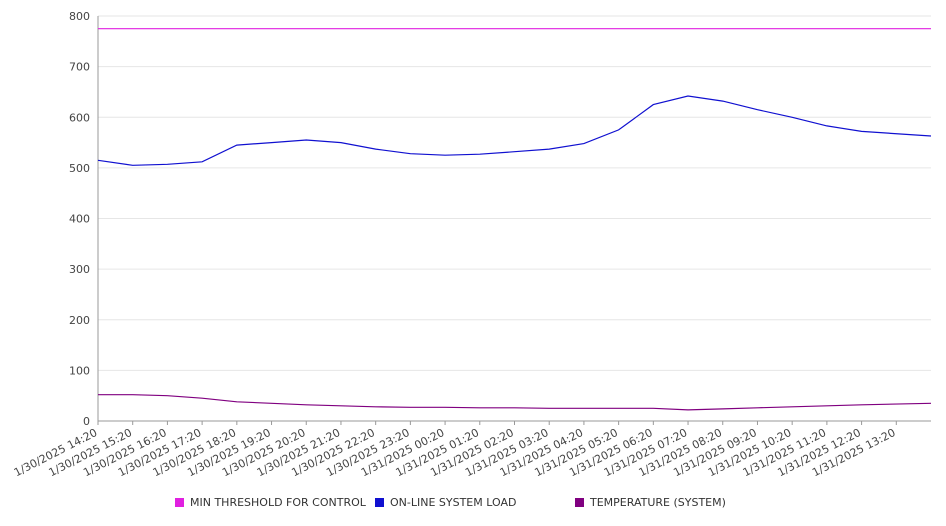 Image resolution: width=946 pixels, height=526 pixels. Describe the element at coordinates (79, 16) in the screenshot. I see `y-tick-label: 800` at that location.